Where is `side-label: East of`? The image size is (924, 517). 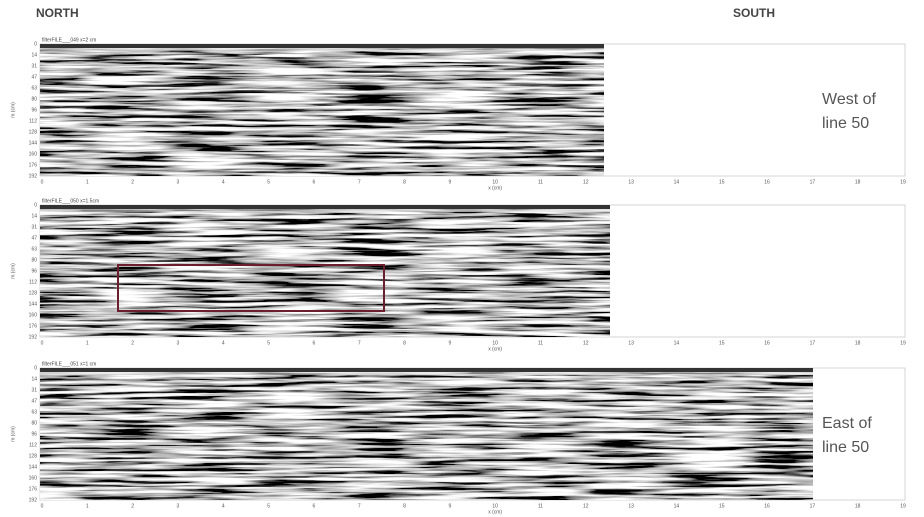
side-label: East of is located at coordinates (847, 423).